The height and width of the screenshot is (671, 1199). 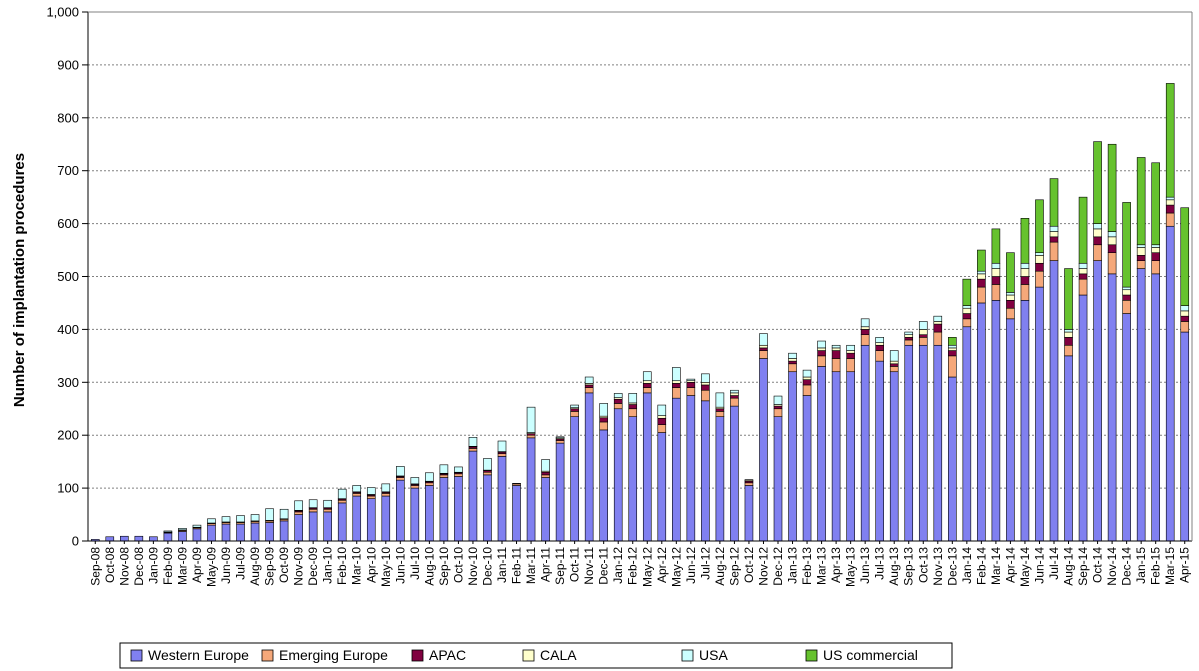 I want to click on x-tick-label: Aug-10, so click(x=429, y=566).